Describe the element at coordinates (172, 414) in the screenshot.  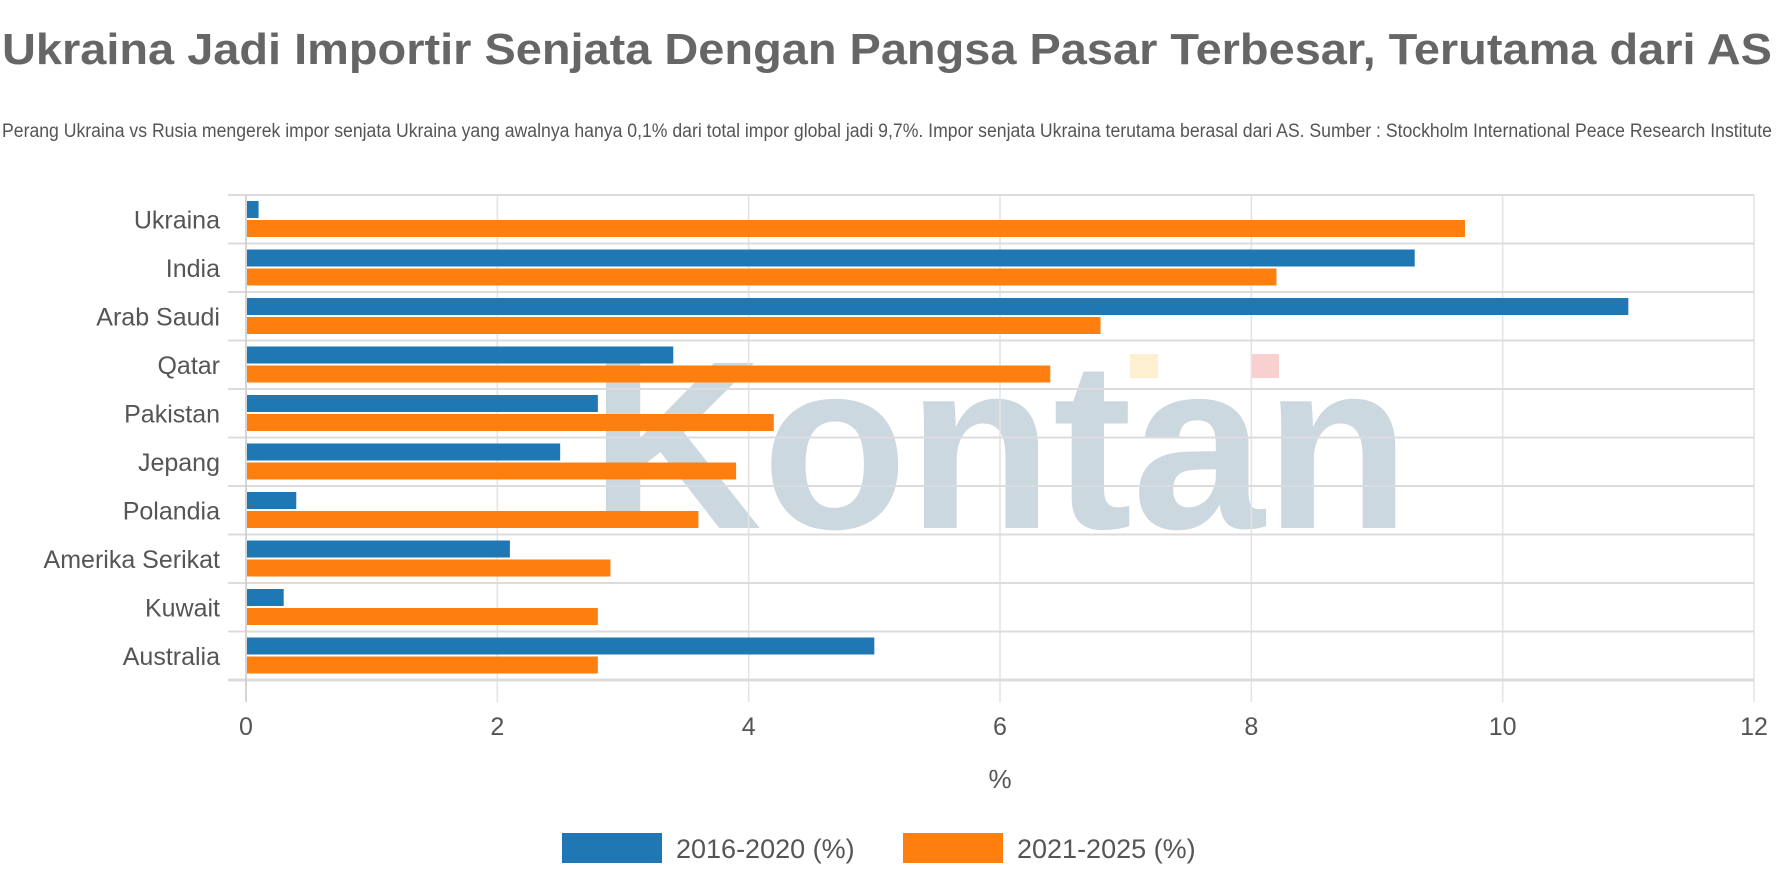
I see `category-label: Pakistan` at that location.